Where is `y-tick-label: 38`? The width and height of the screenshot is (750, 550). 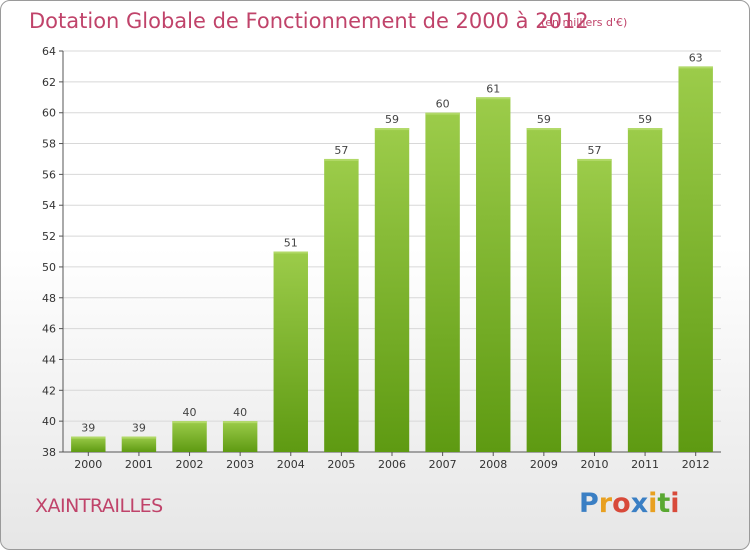 y-tick-label: 38 is located at coordinates (49, 452).